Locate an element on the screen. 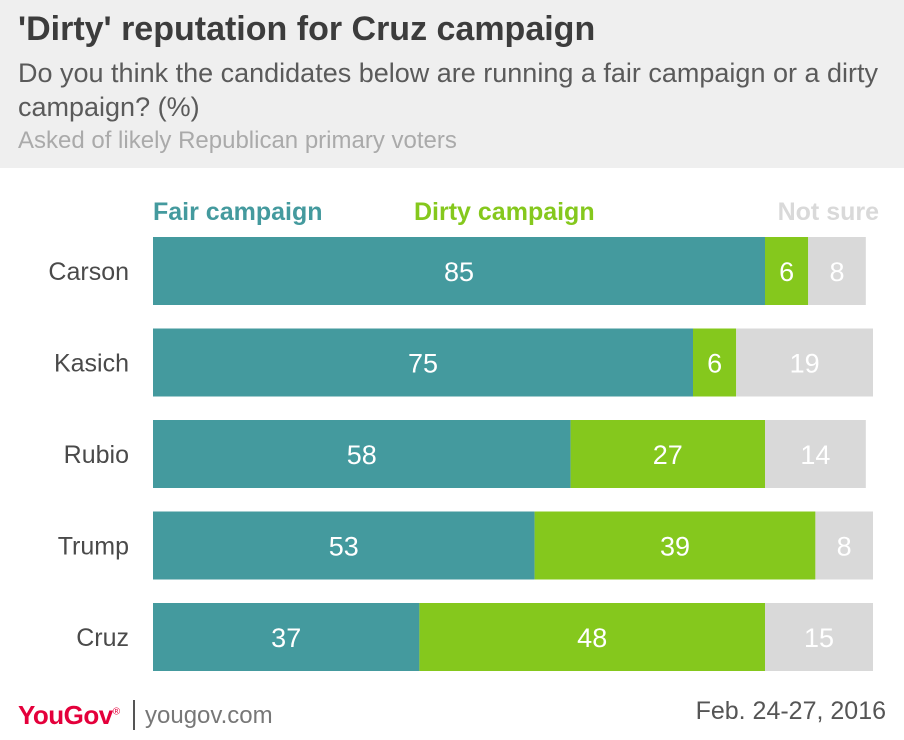  chart-title: 'Dirty' reputation for Cruz campaign is located at coordinates (307, 29).